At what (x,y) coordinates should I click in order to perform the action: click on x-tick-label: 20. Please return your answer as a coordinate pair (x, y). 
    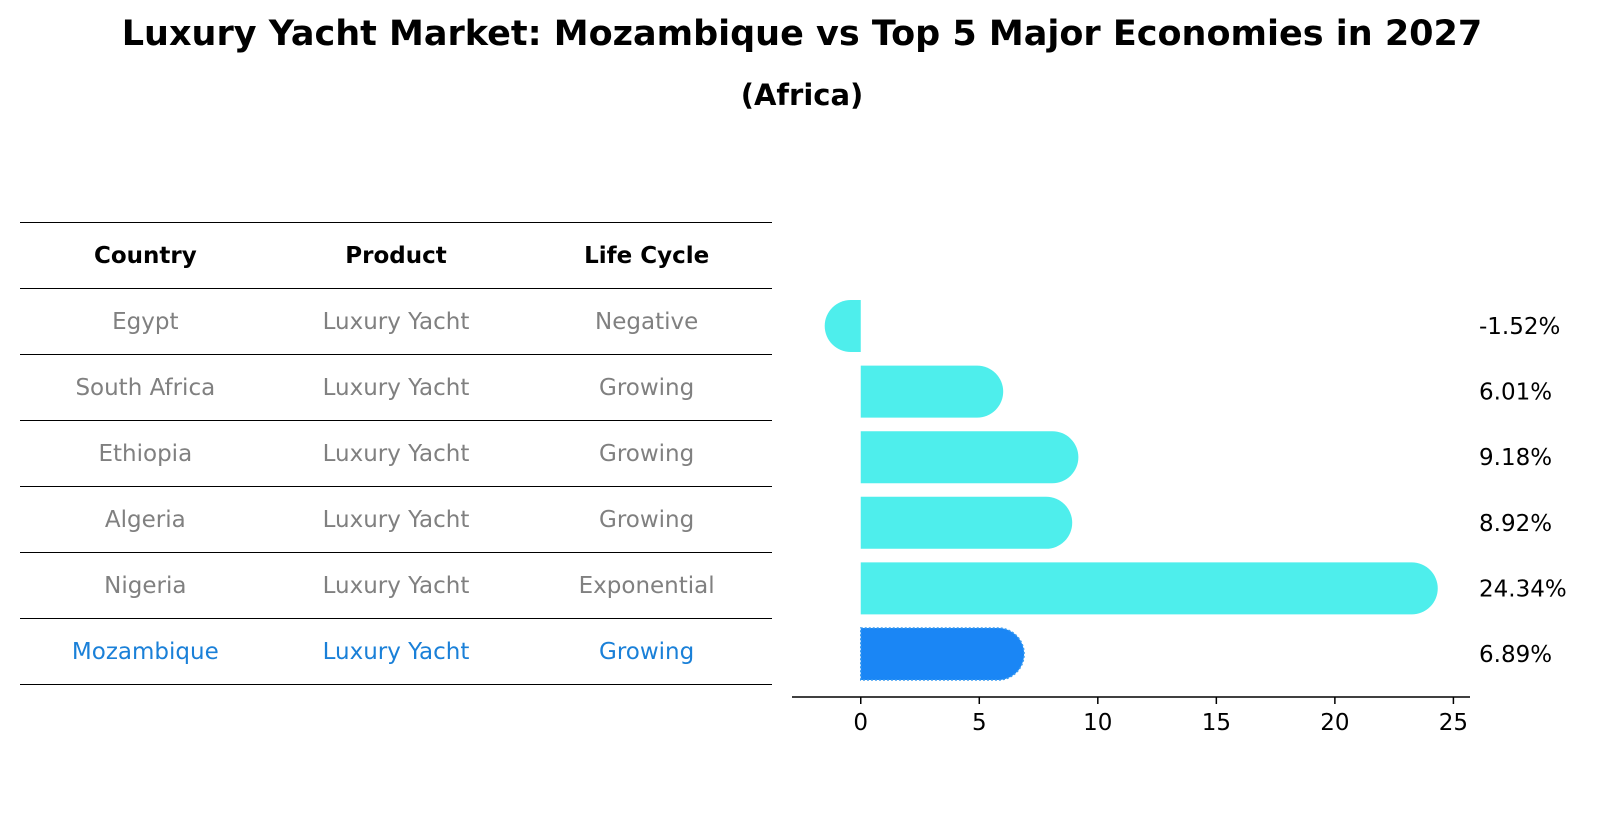
    Looking at the image, I should click on (1334, 723).